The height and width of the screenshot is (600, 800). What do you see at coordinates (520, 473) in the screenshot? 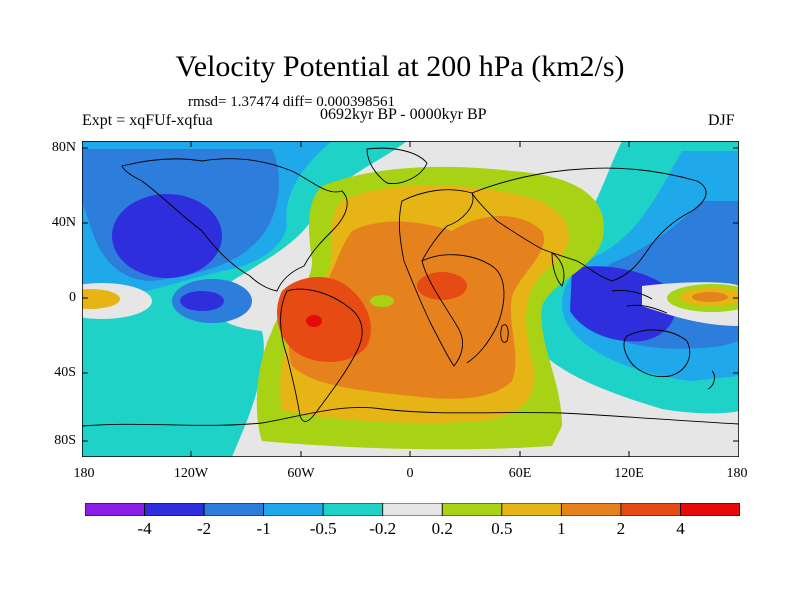
I see `x-tick-60e: 60E` at bounding box center [520, 473].